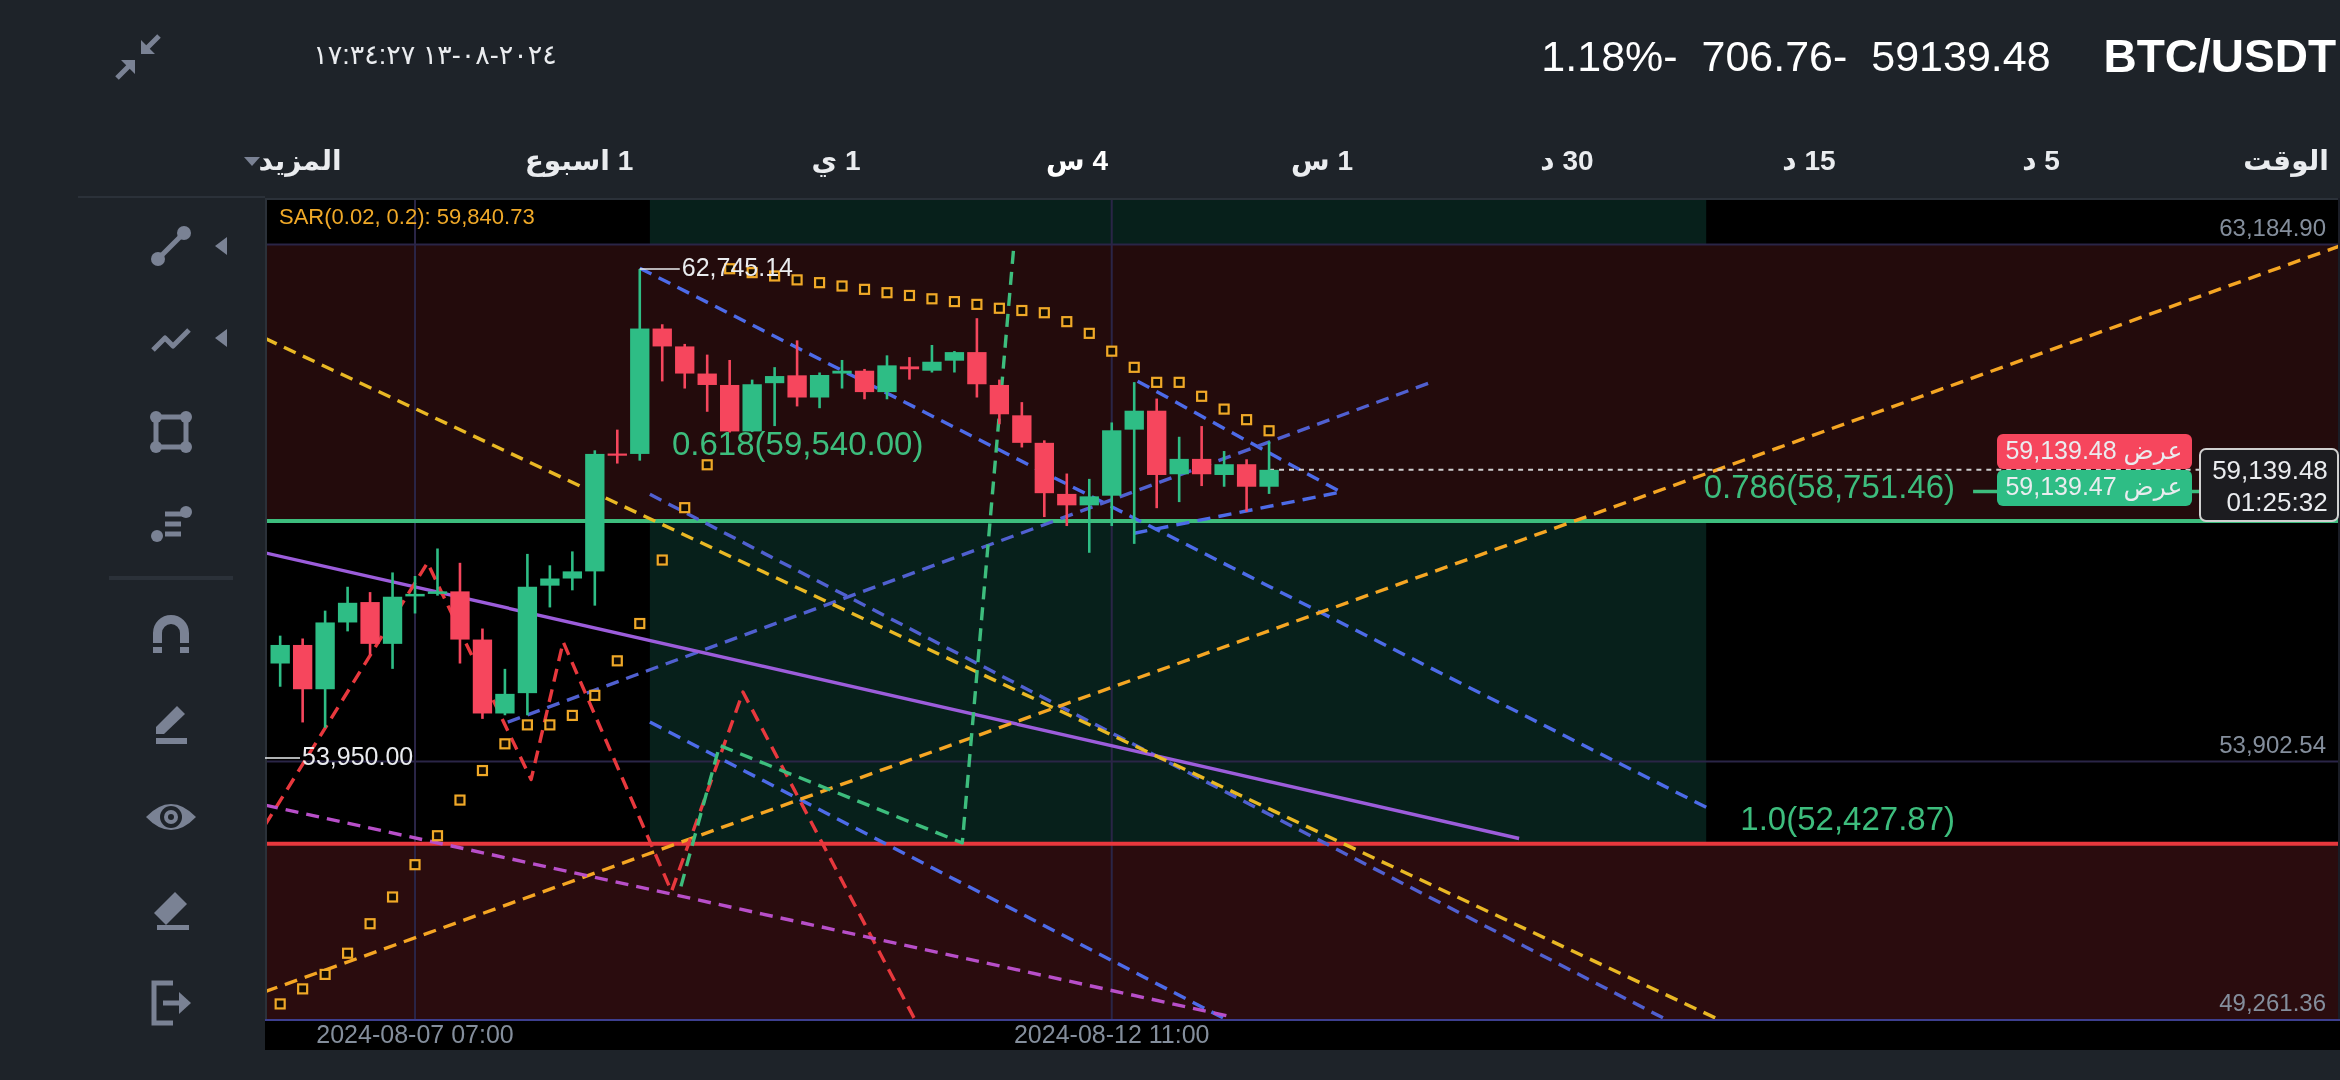 The image size is (2340, 1080). Describe the element at coordinates (2094, 486) in the screenshot. I see `annotation: عرض 59,139.47` at that location.